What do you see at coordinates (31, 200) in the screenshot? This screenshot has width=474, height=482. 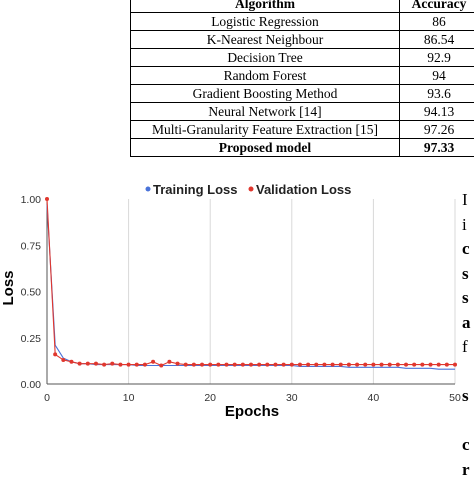 I see `y-tick-label: 1.00` at bounding box center [31, 200].